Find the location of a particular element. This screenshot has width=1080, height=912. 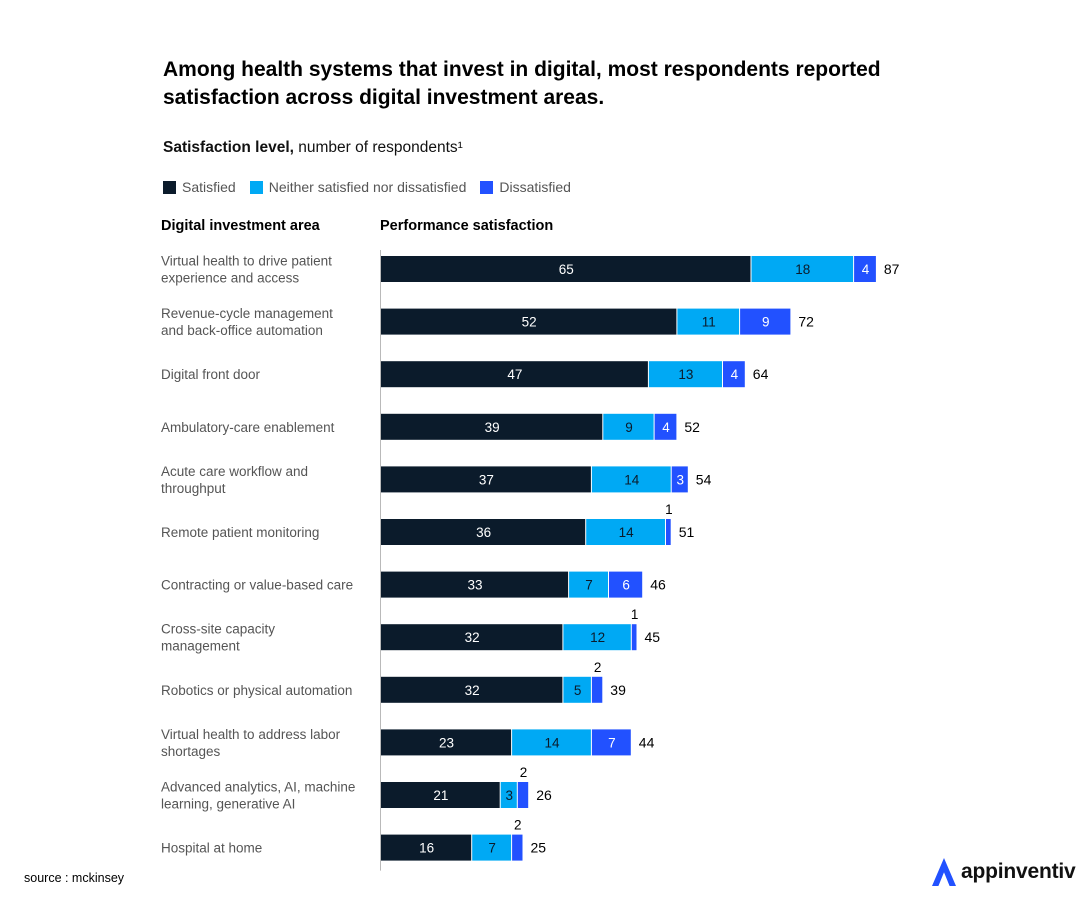

category-label-line: Hospital at home is located at coordinates (211, 848).